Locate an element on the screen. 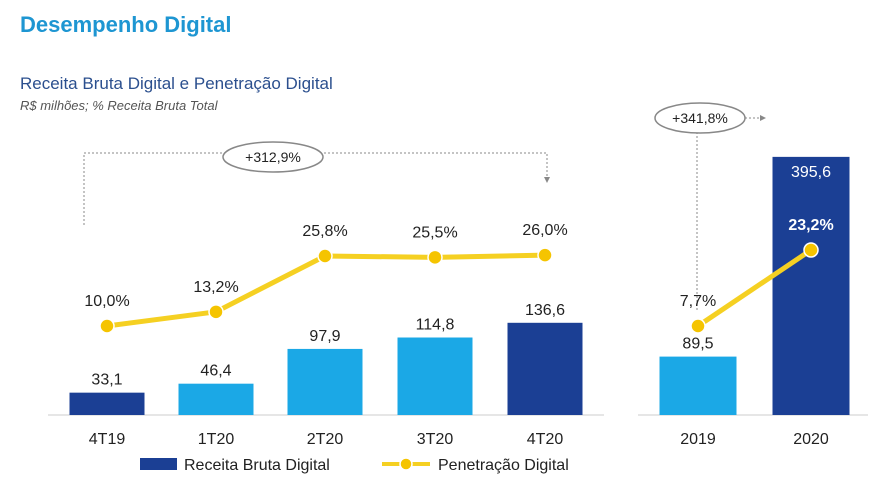 Image resolution: width=896 pixels, height=486 pixels. category-label-1T20: 1T20 is located at coordinates (216, 439).